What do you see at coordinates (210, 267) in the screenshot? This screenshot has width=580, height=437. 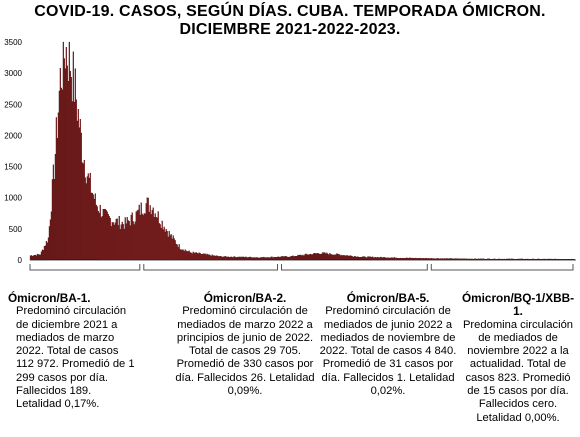 I see `period-bracket` at bounding box center [210, 267].